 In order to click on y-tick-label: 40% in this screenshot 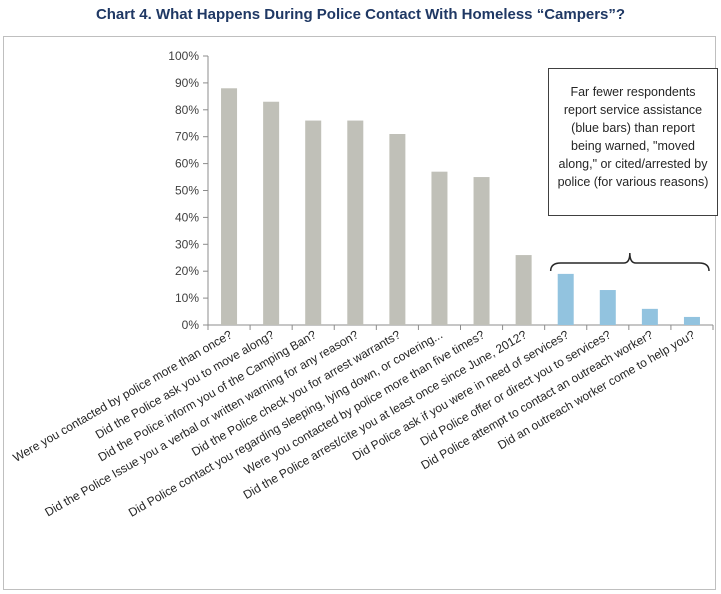, I will do `click(187, 217)`.